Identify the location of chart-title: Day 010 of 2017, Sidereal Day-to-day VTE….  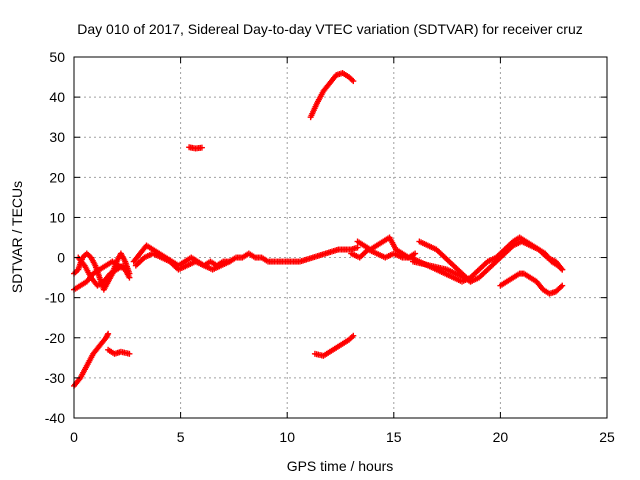
(330, 29).